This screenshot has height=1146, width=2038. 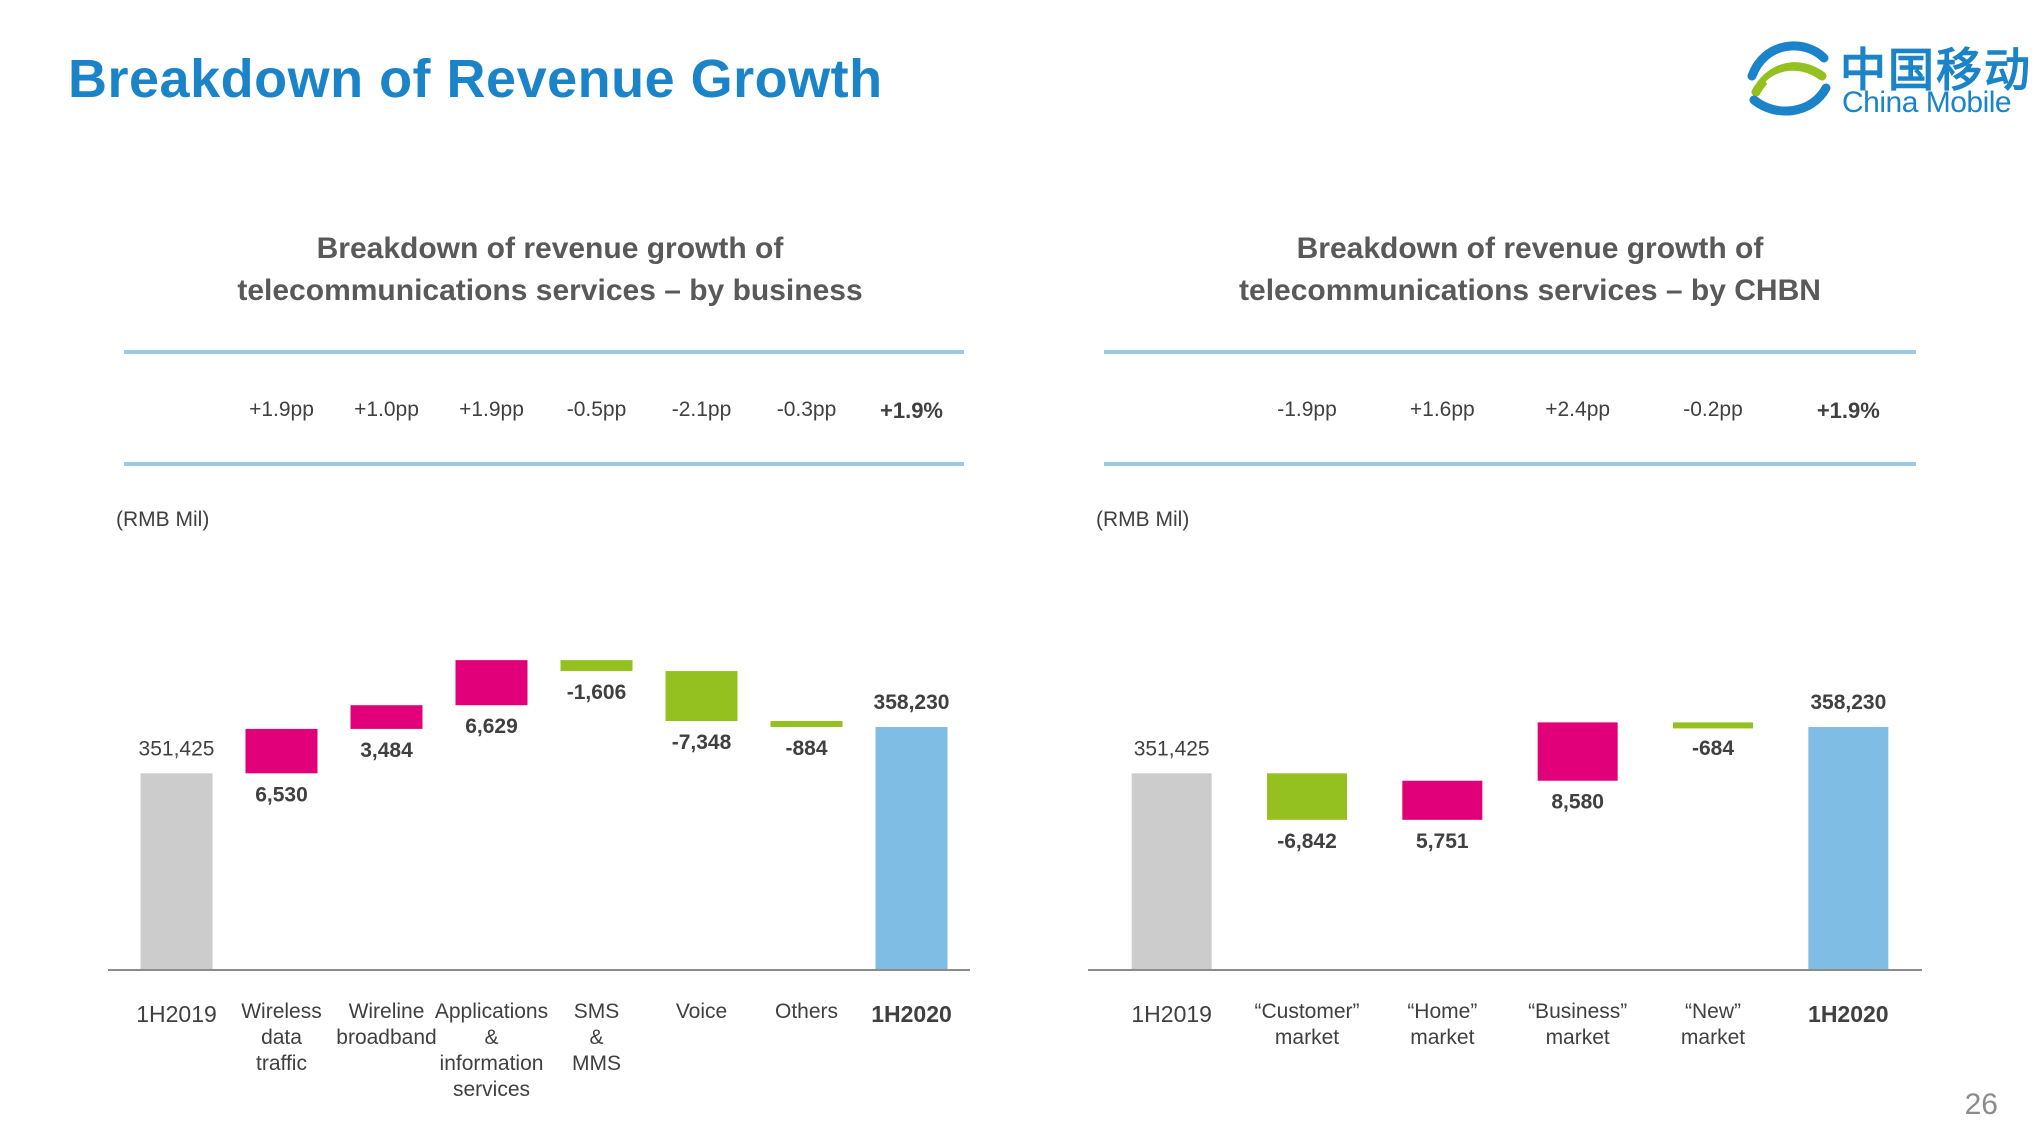 What do you see at coordinates (1981, 1104) in the screenshot?
I see `page-number: 26` at bounding box center [1981, 1104].